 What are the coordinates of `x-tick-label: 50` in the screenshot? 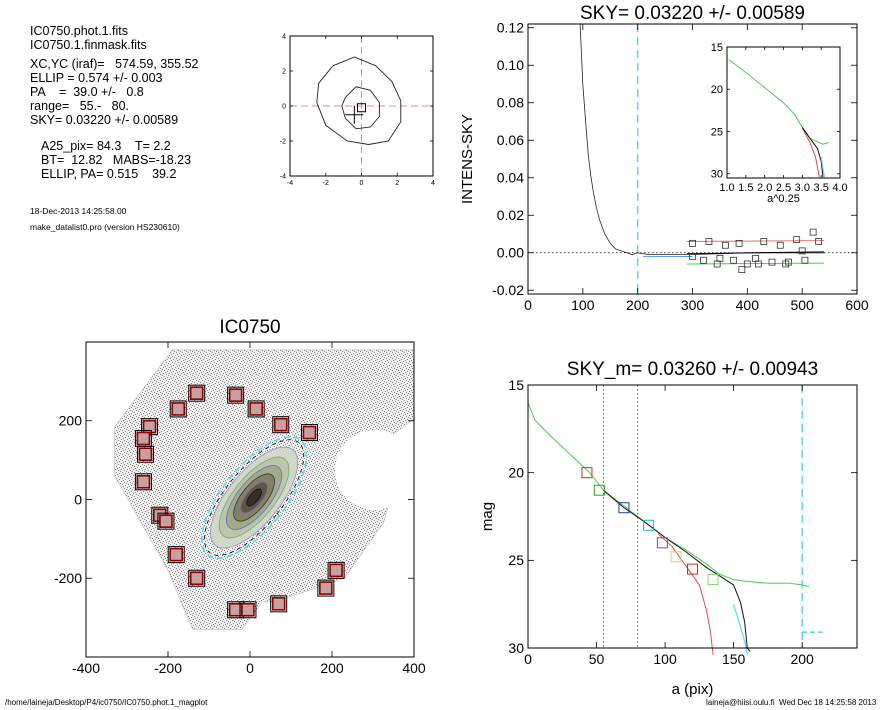 It's located at (597, 659).